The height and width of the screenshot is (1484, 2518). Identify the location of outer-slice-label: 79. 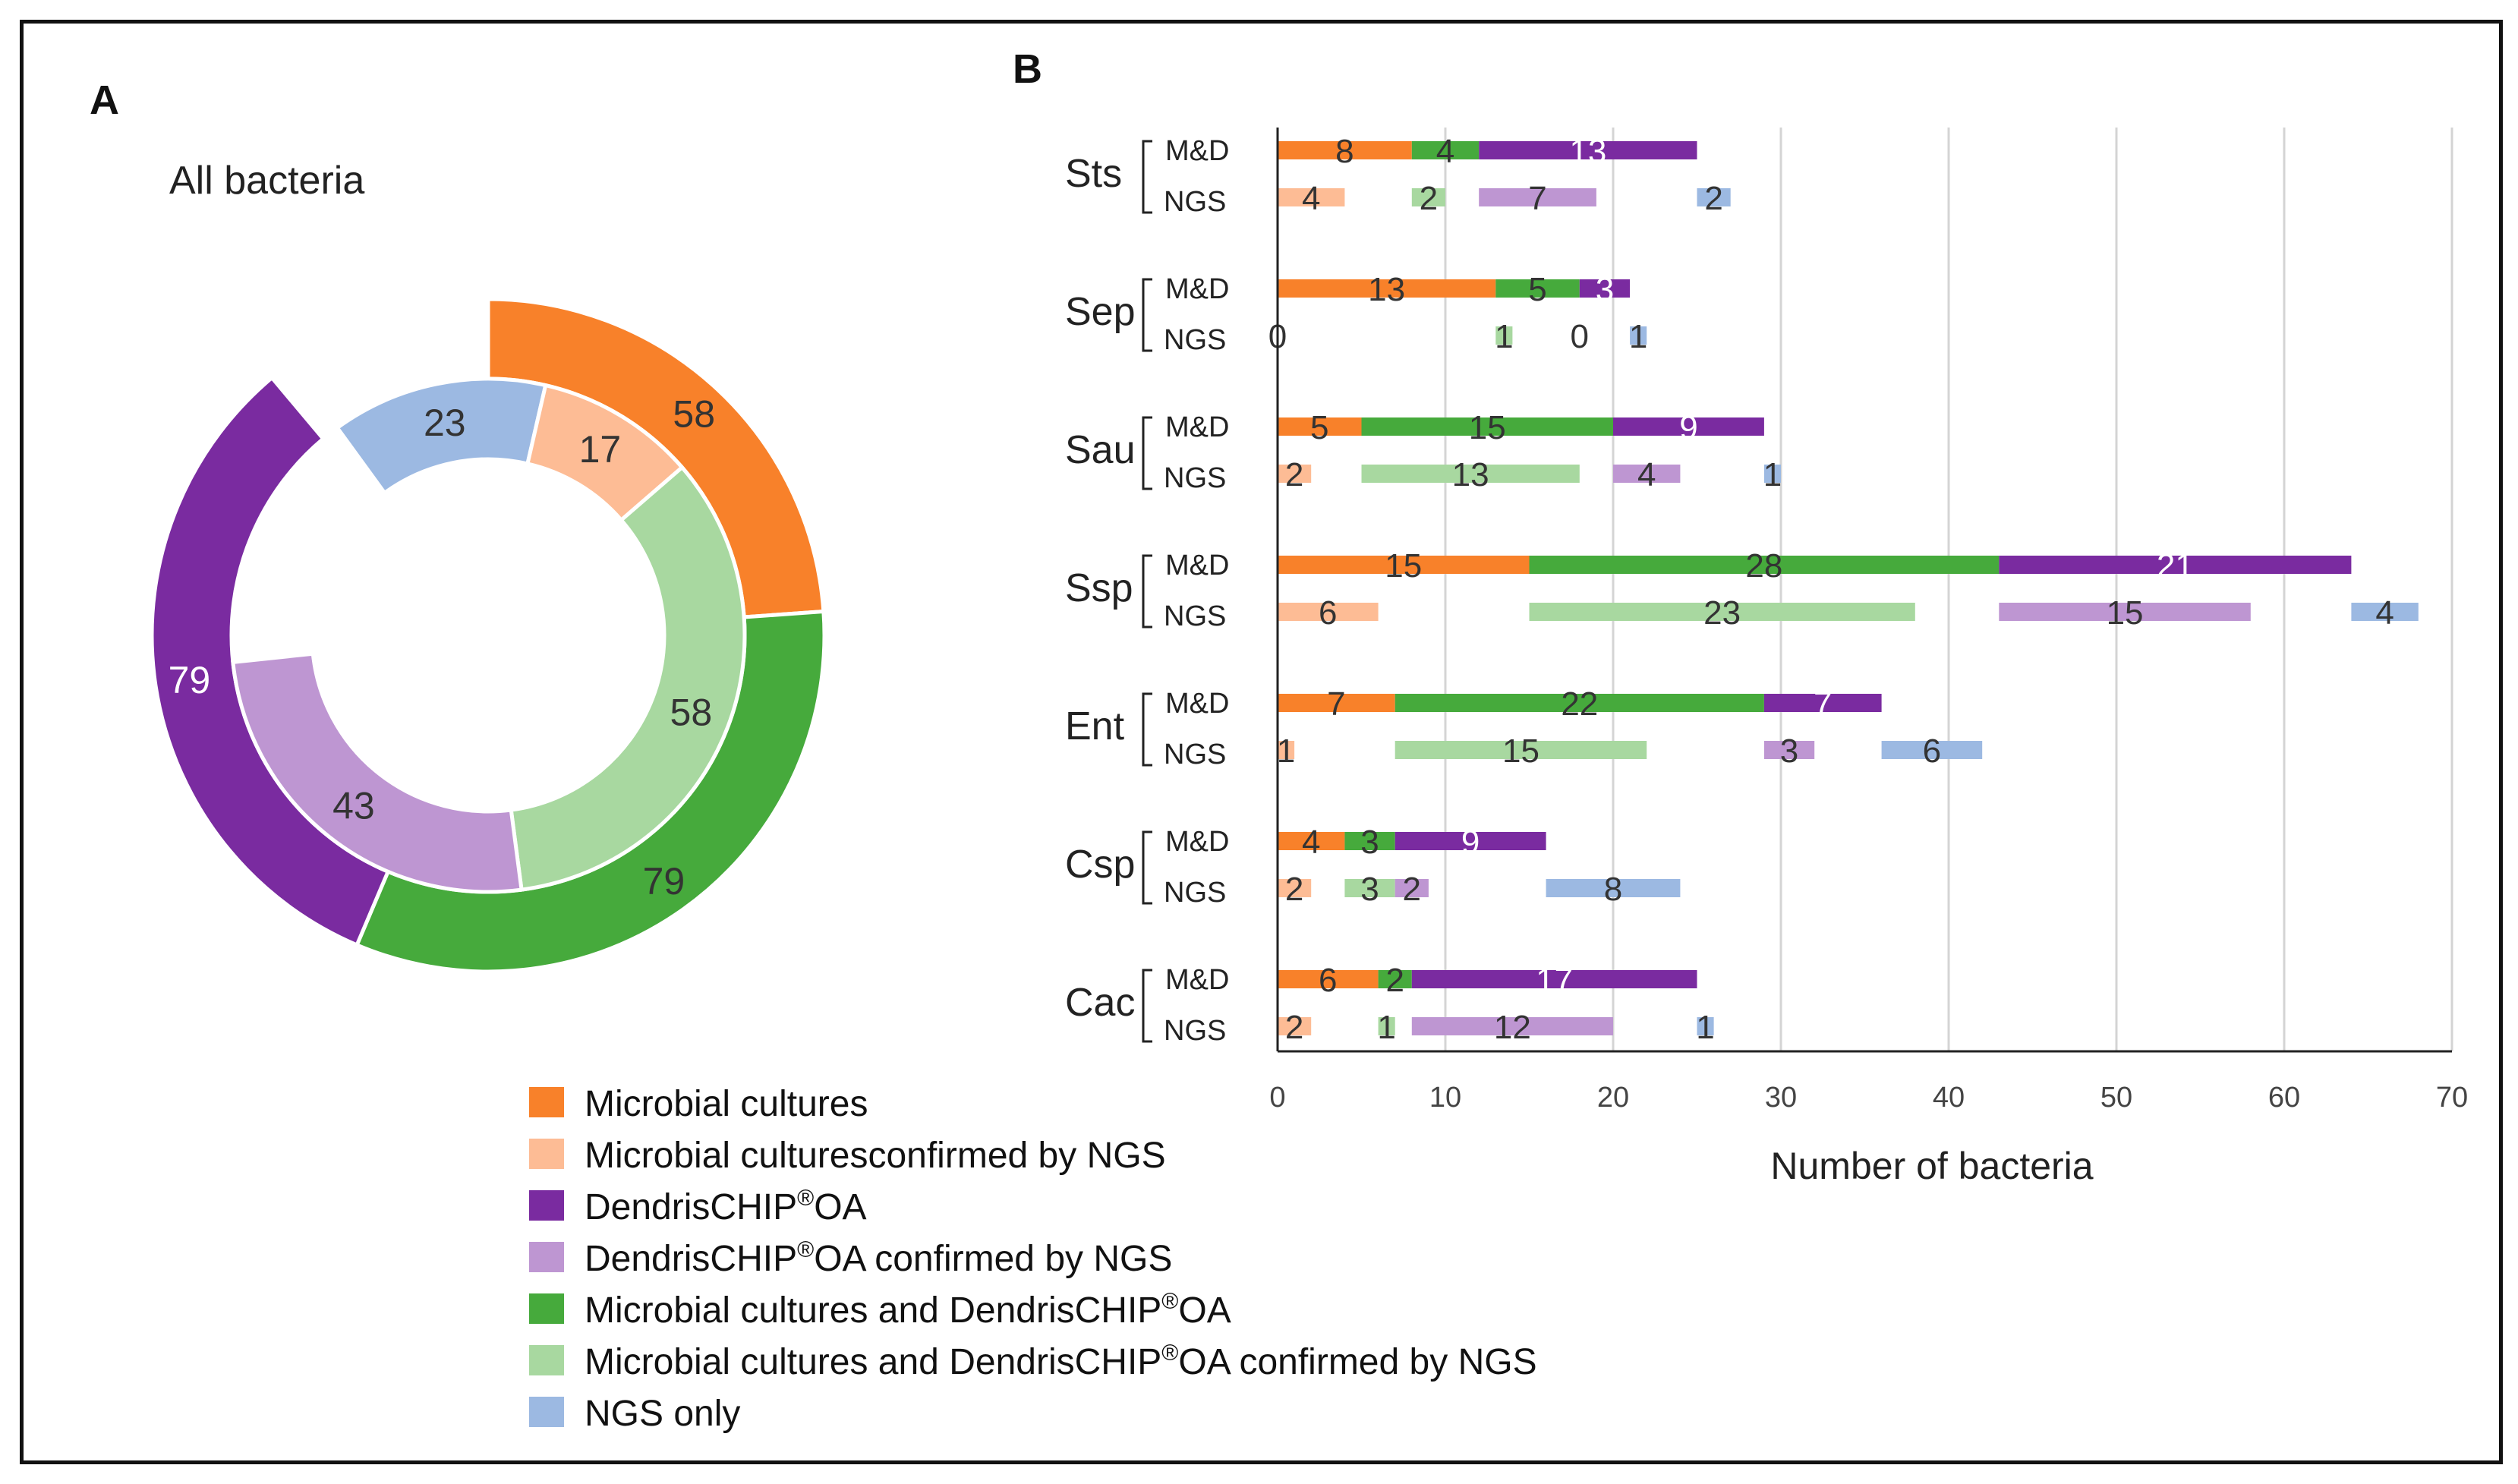
(664, 881).